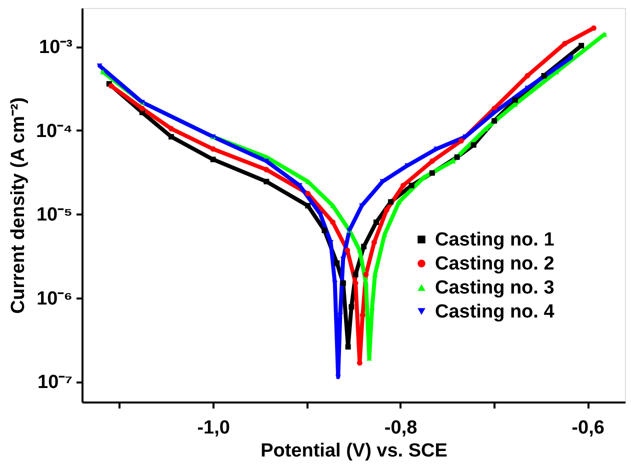  I want to click on x-tick-label: -0,8, so click(401, 428).